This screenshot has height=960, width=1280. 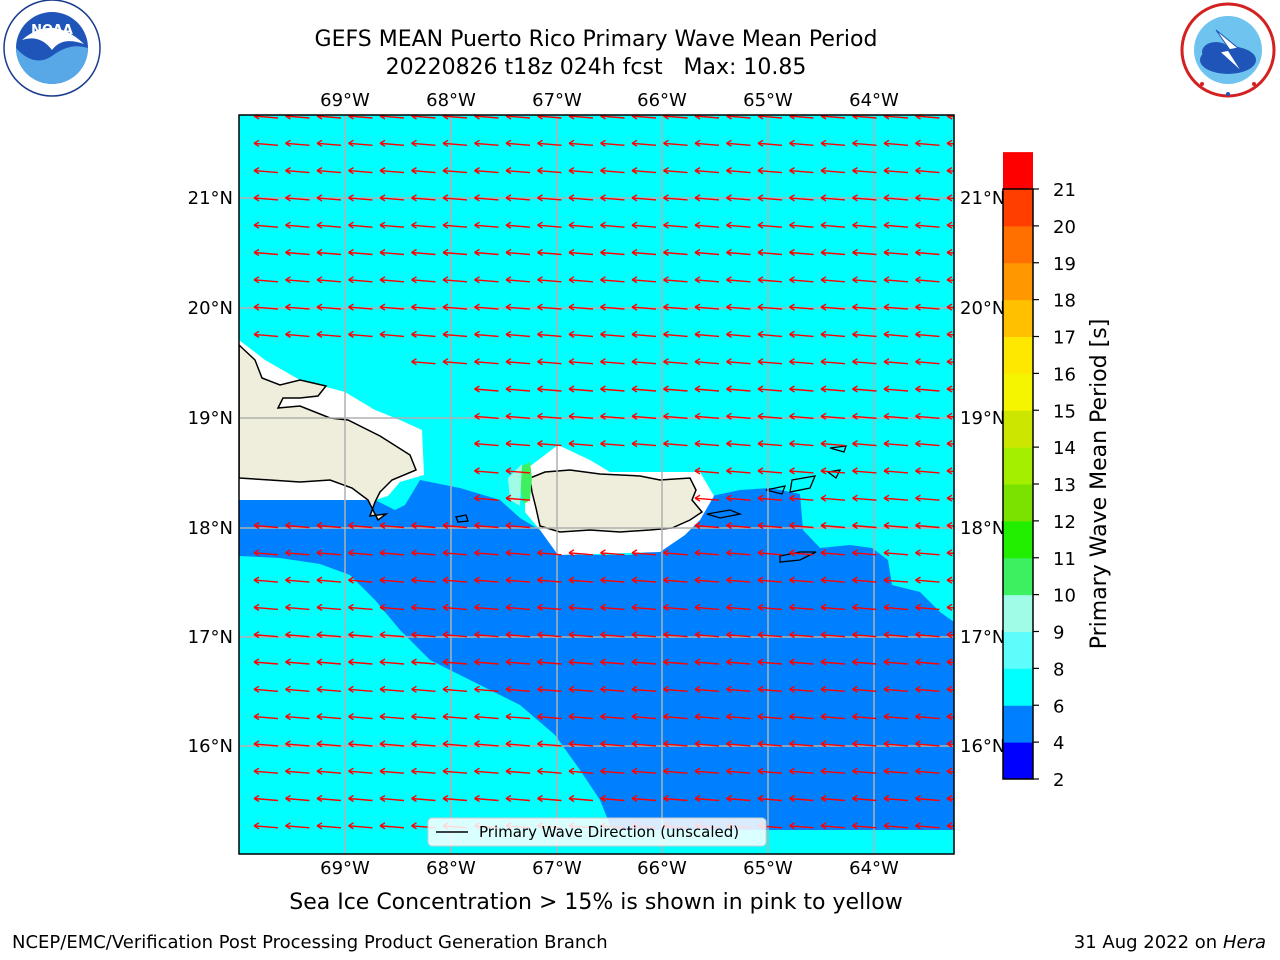 What do you see at coordinates (806, 470) in the screenshot?
I see `virgin-islands` at bounding box center [806, 470].